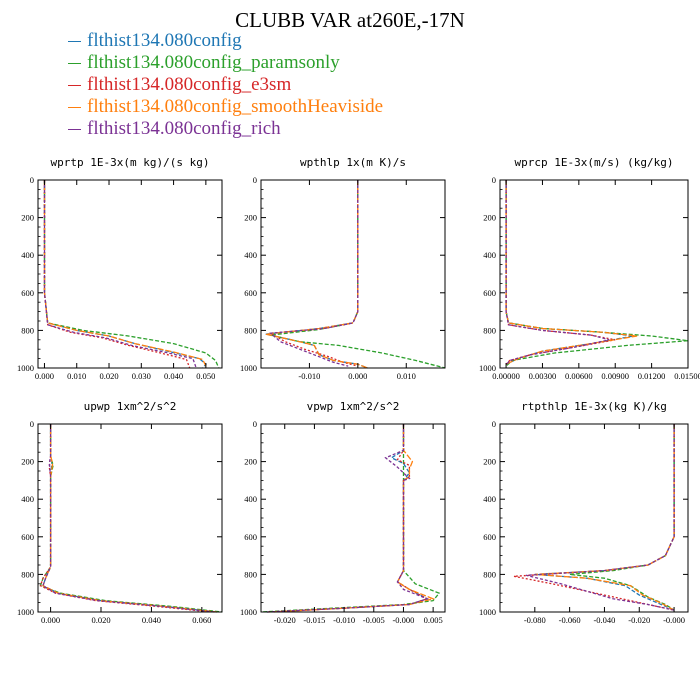 The height and width of the screenshot is (700, 700). I want to click on legend-item: flthist134.080config_e3sm, so click(225, 85).